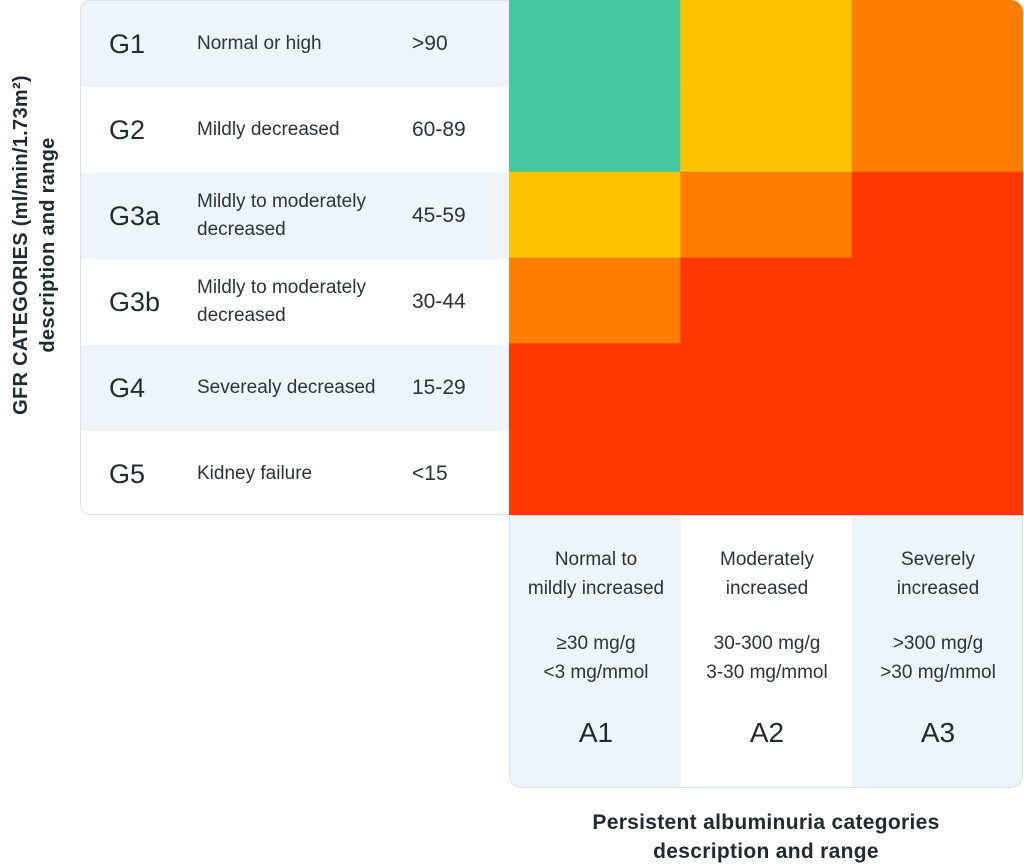 The image size is (1024, 868). What do you see at coordinates (127, 474) in the screenshot?
I see `gfr-code: G5` at bounding box center [127, 474].